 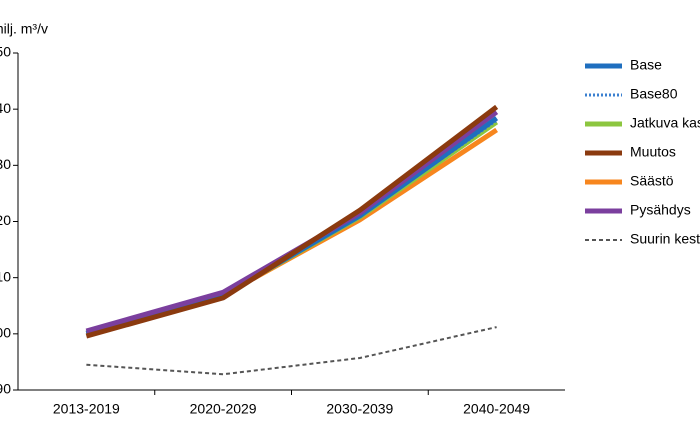 What do you see at coordinates (223, 409) in the screenshot?
I see `x-tick-label: 2020-2029` at bounding box center [223, 409].